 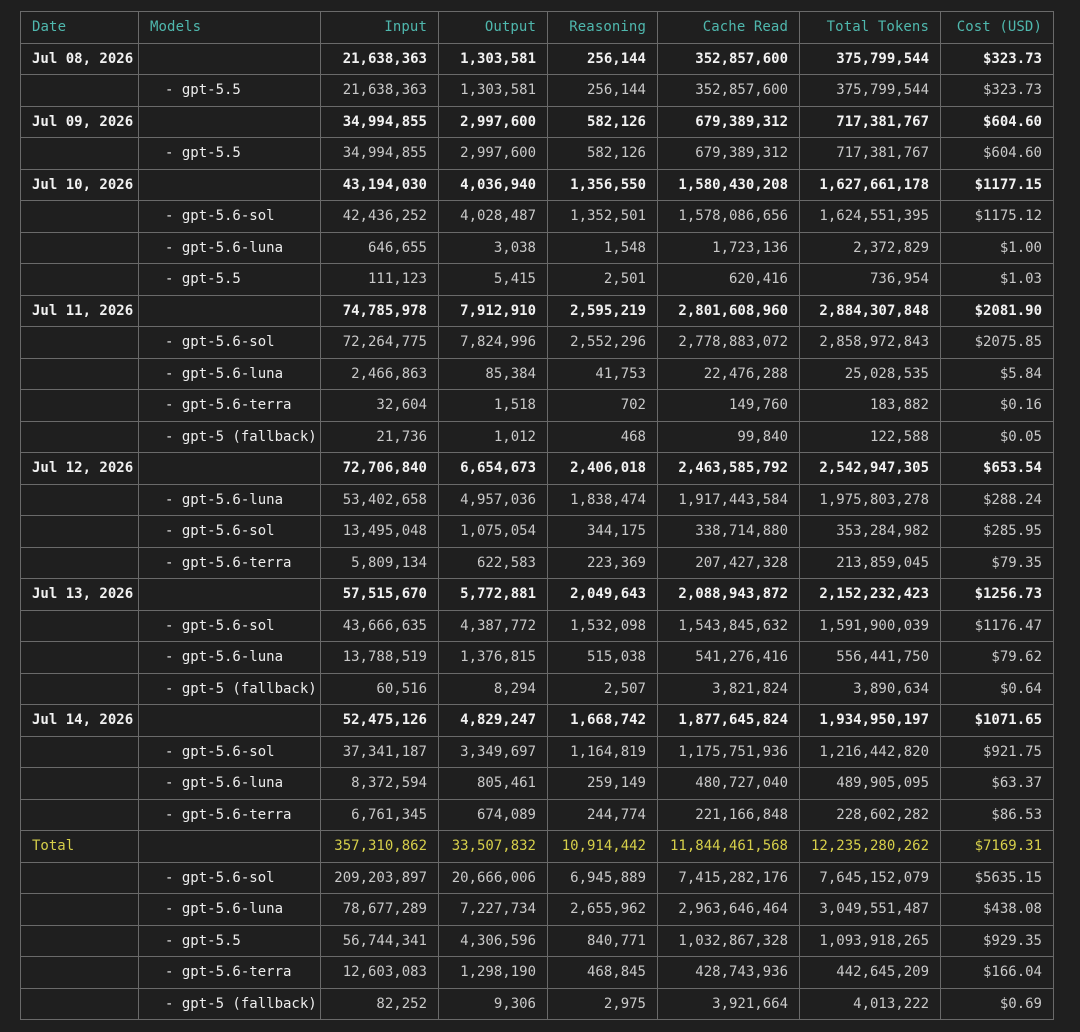 What do you see at coordinates (379, 594) in the screenshot?
I see `input-cell: 57,515,670` at bounding box center [379, 594].